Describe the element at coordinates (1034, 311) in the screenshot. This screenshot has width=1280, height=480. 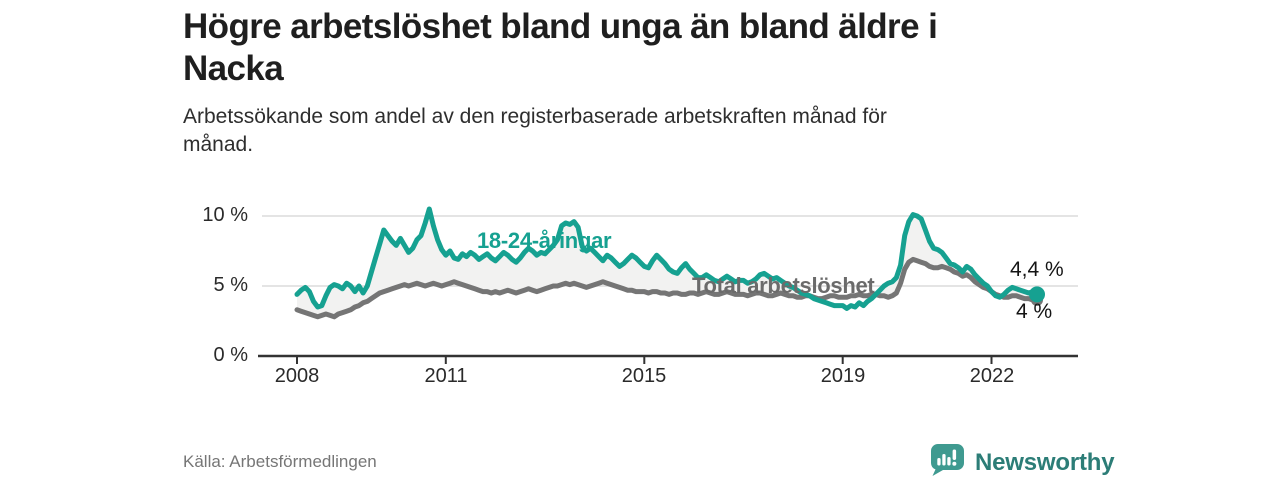
I see `end-value-label-total: 4 %` at that location.